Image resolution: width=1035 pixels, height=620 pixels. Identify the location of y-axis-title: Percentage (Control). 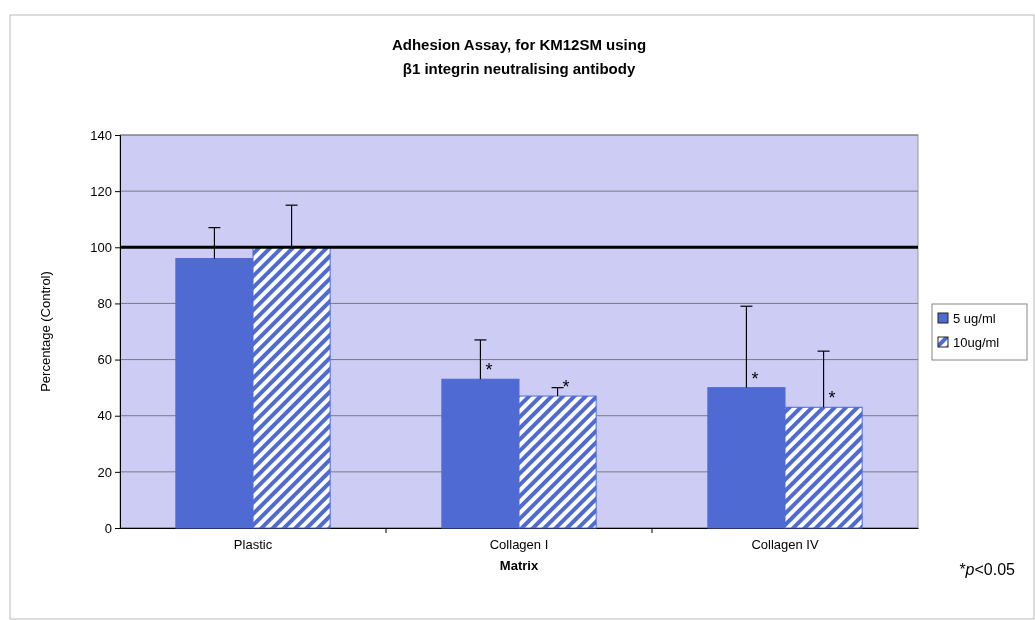
(45, 331).